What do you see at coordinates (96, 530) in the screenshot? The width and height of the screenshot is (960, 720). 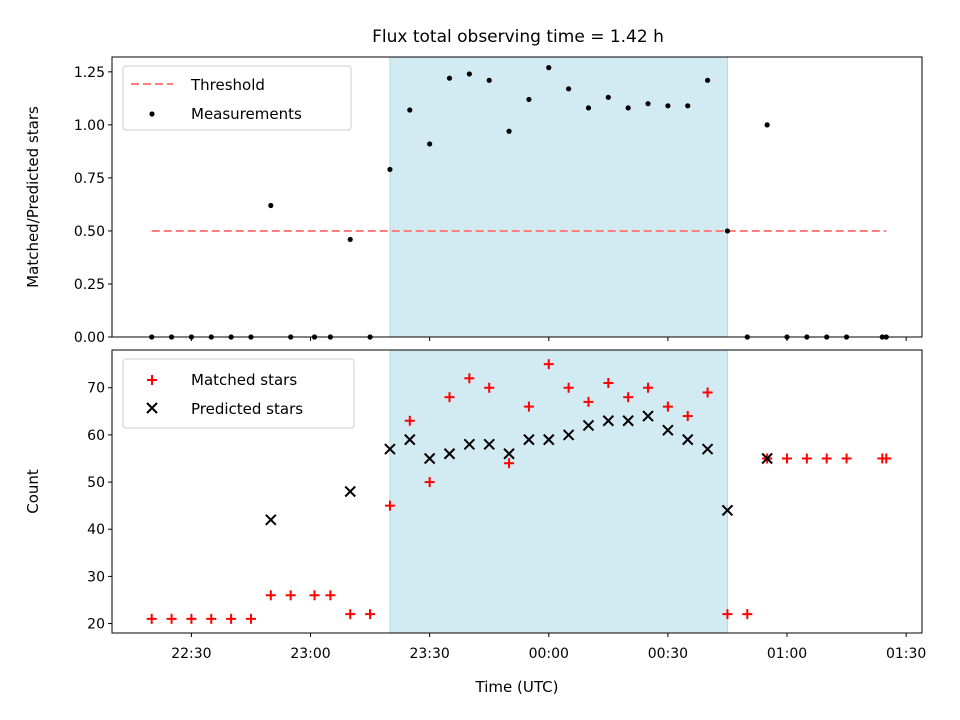 I see `y-tick-label: 40` at bounding box center [96, 530].